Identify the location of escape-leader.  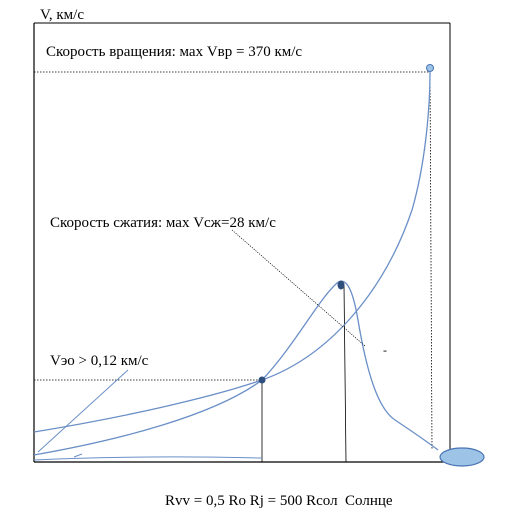
(83, 411).